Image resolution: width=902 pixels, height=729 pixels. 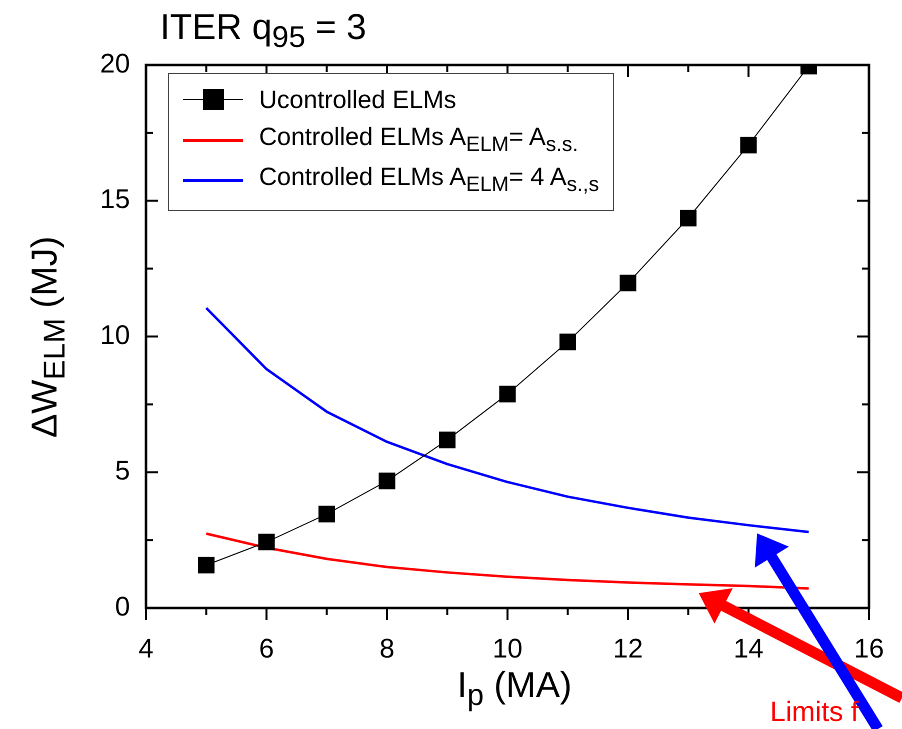 I want to click on x-axis-title: I$_{p}$ (MA), so click(x=514, y=689).